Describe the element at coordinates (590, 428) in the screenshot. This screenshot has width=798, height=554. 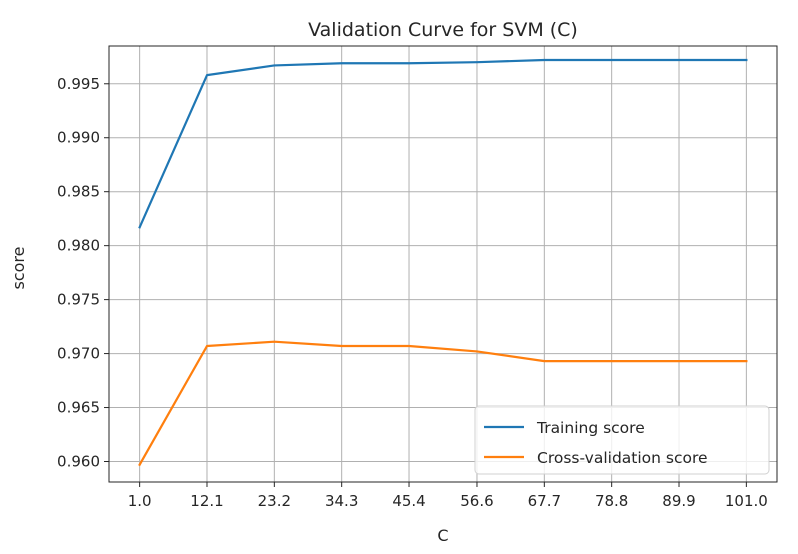
I see `legend-label: Training score` at that location.